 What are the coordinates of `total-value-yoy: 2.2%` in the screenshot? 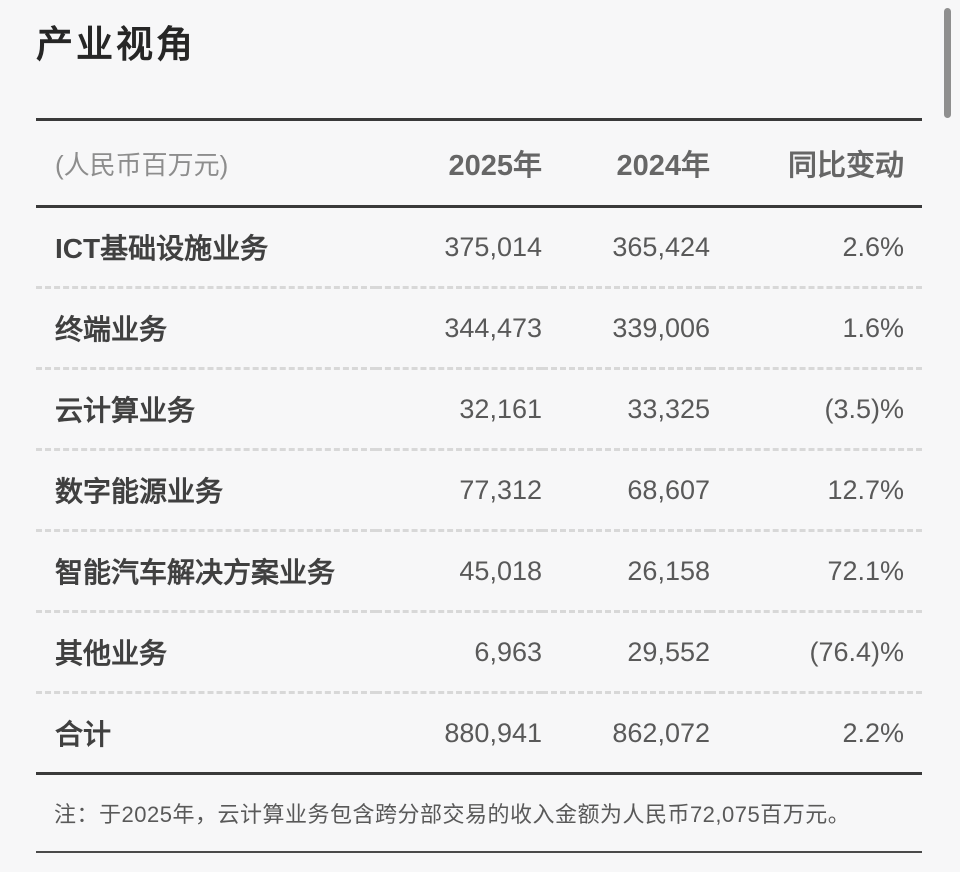 It's located at (873, 732).